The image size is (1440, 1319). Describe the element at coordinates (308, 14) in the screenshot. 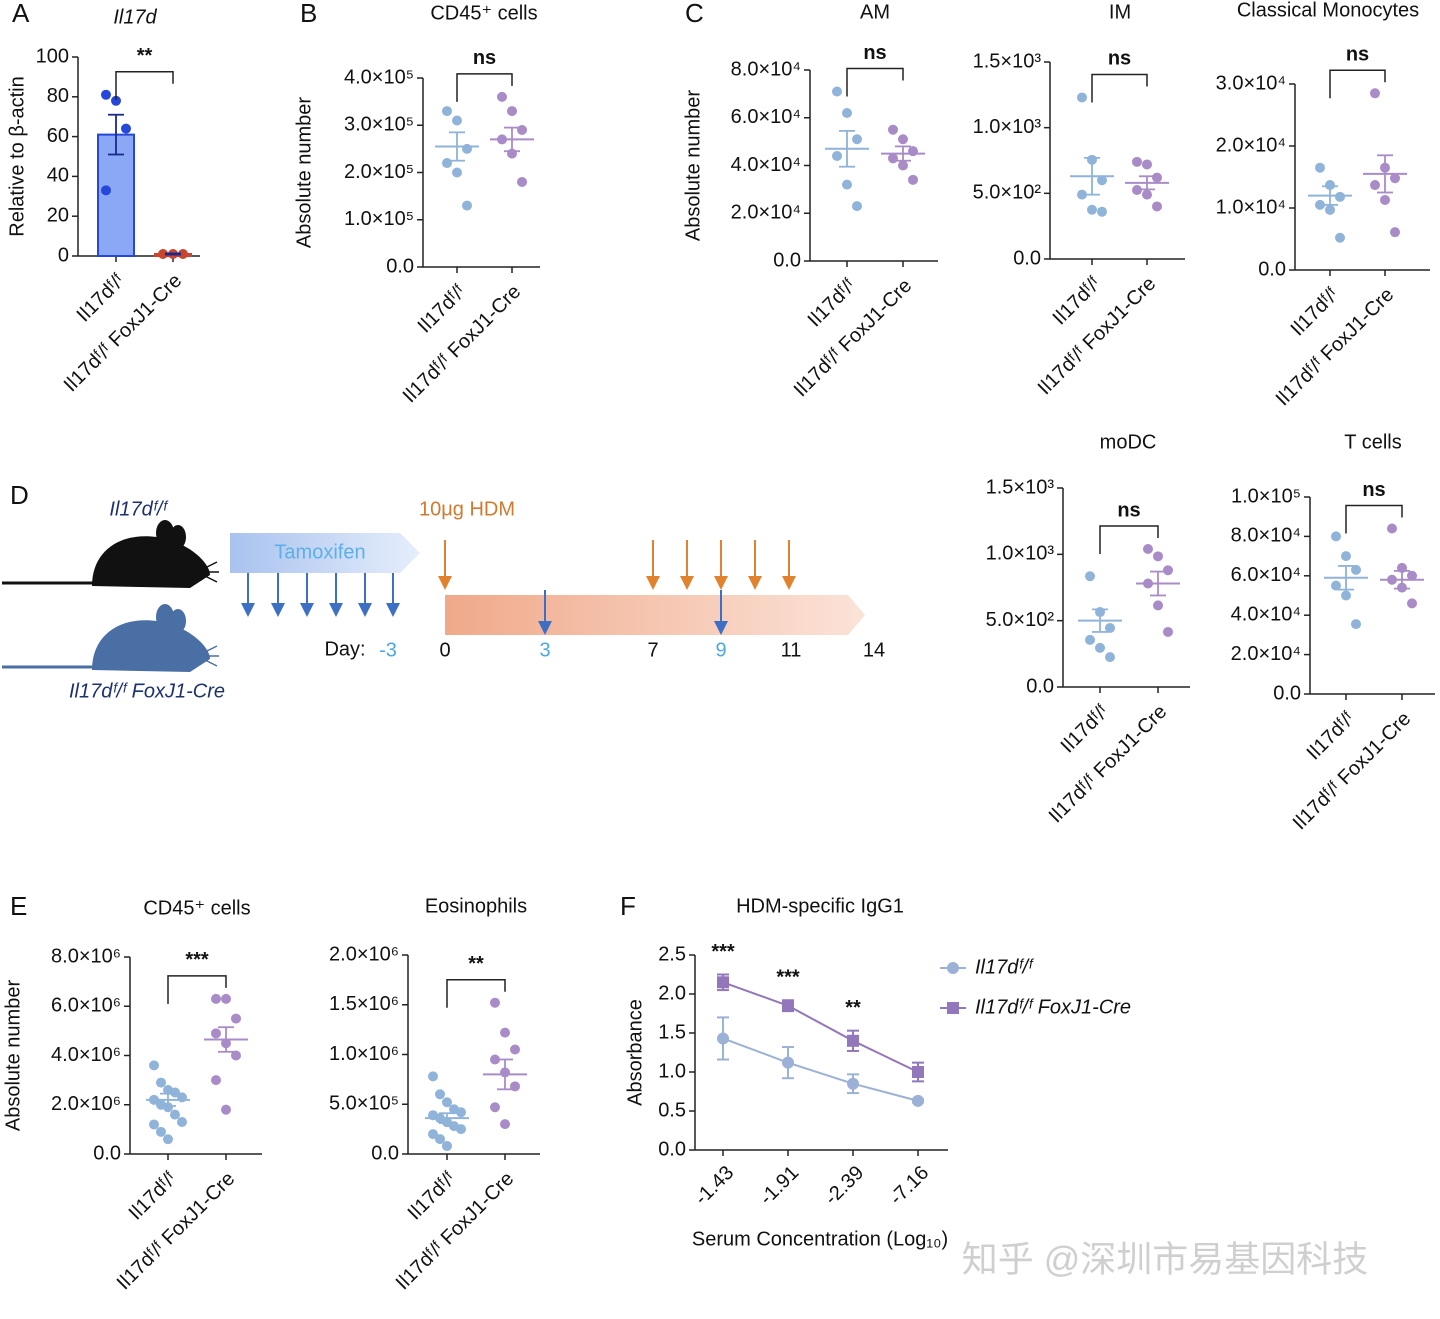

I see `panel-letter: B` at that location.